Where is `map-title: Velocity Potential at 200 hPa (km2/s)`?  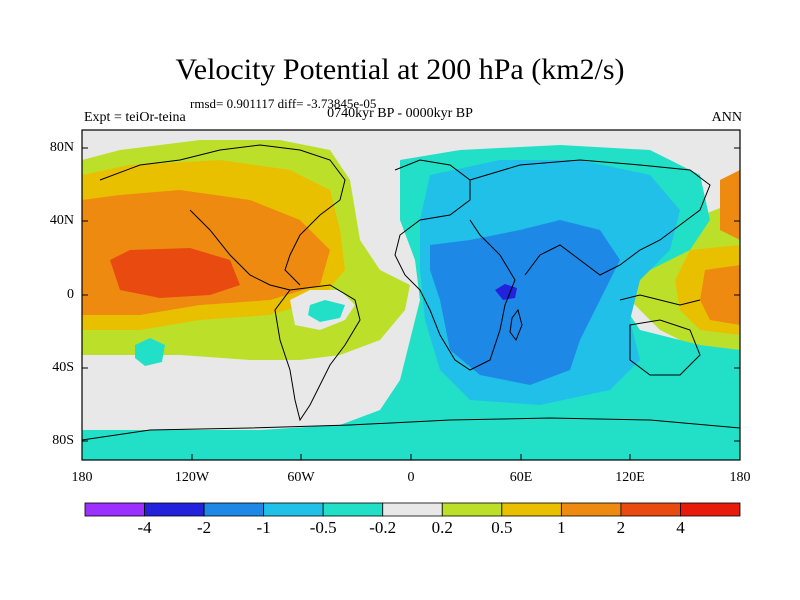
map-title: Velocity Potential at 200 hPa (km2/s) is located at coordinates (400, 69).